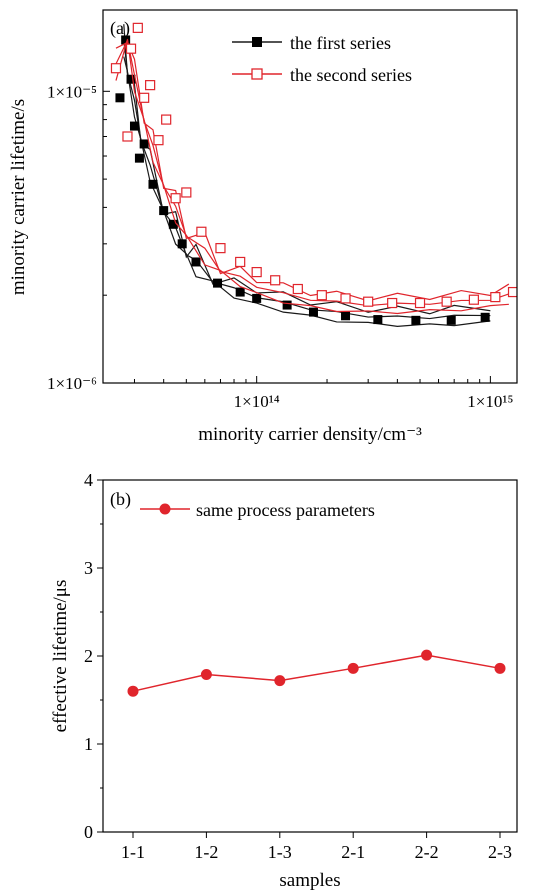 Image resolution: width=554 pixels, height=895 pixels. What do you see at coordinates (500, 852) in the screenshot?
I see `x-tick-label-2-3: 2-3` at bounding box center [500, 852].